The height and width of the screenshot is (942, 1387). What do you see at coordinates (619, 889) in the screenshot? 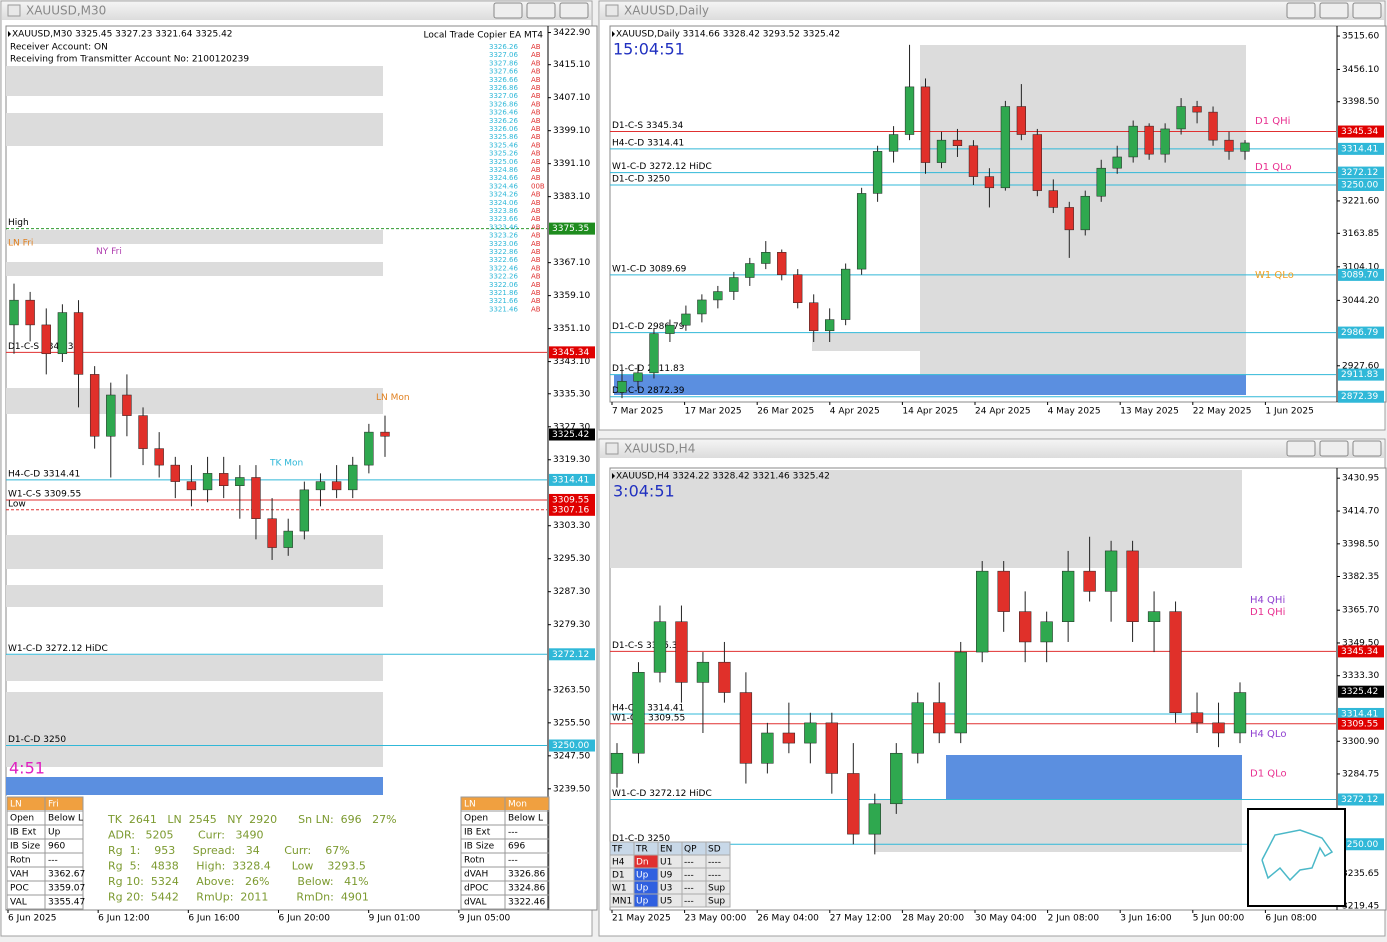
I see `tf-text: W1` at bounding box center [619, 889].